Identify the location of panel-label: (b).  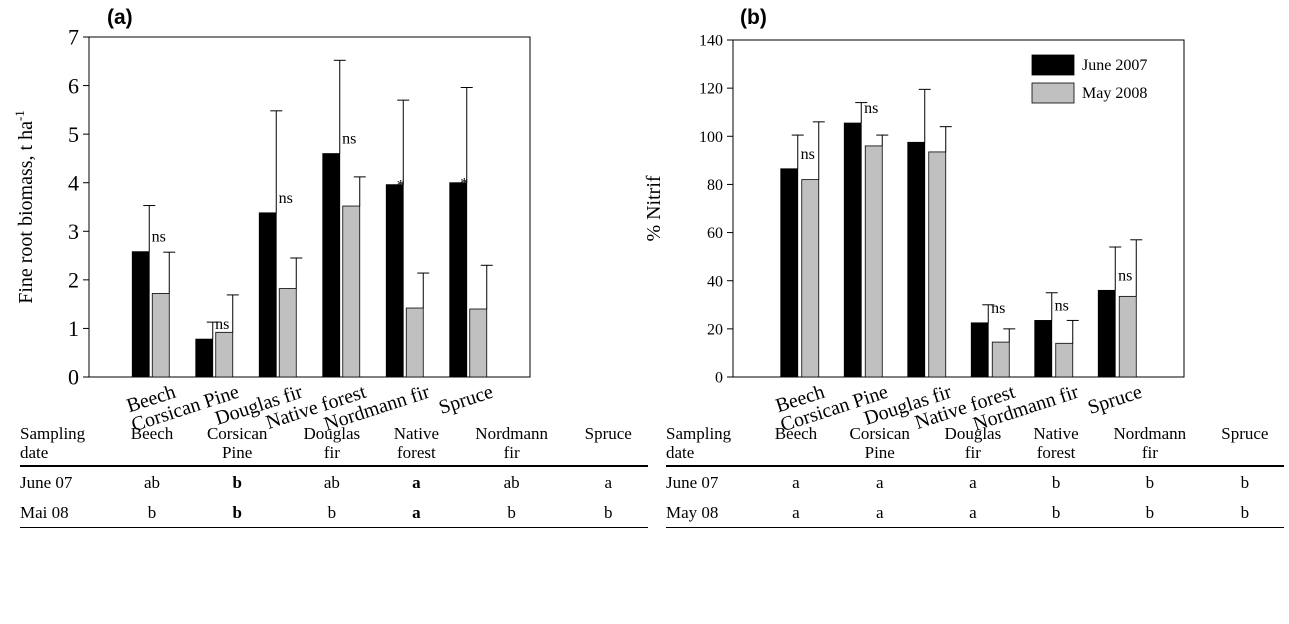
(753, 17).